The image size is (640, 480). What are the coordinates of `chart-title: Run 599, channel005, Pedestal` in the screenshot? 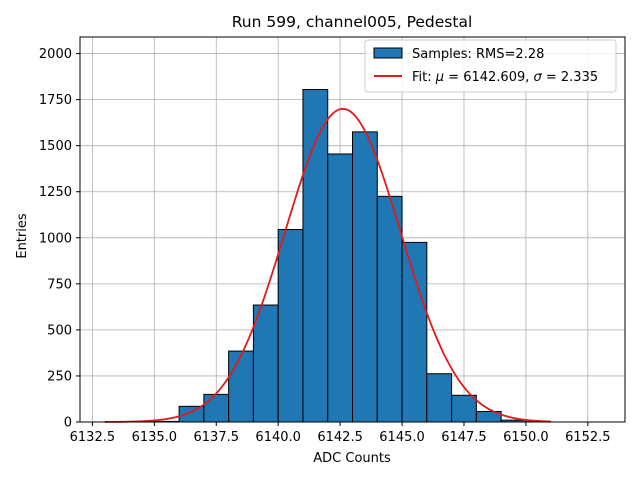 It's located at (352, 22).